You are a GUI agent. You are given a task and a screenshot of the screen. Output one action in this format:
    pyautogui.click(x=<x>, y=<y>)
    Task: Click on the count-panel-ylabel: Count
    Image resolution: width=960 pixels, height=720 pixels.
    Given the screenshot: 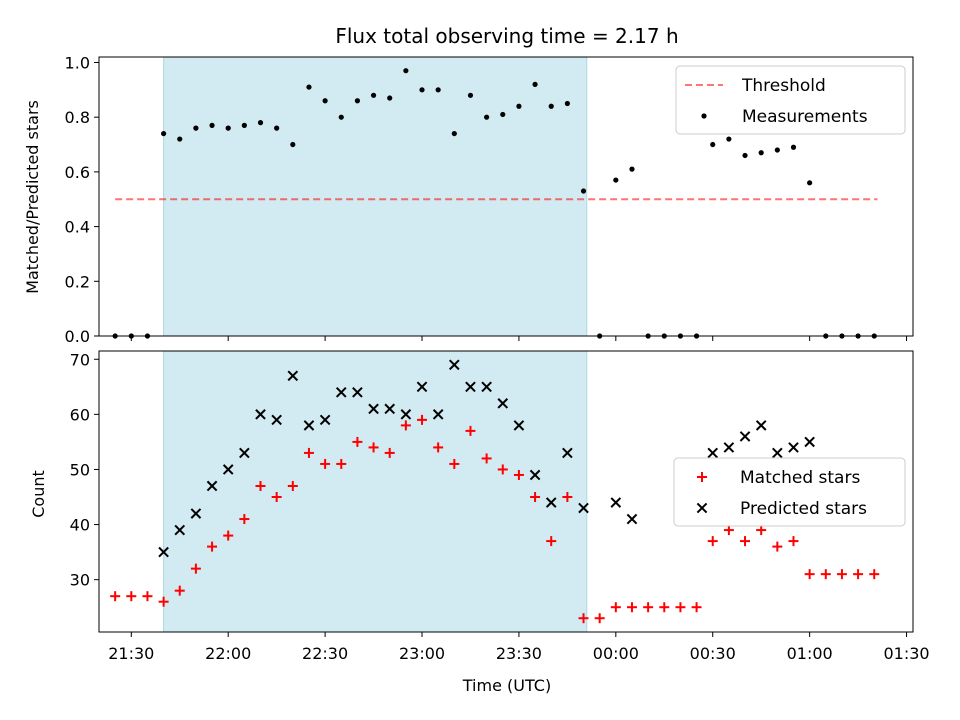 What is the action you would take?
    pyautogui.click(x=38, y=494)
    